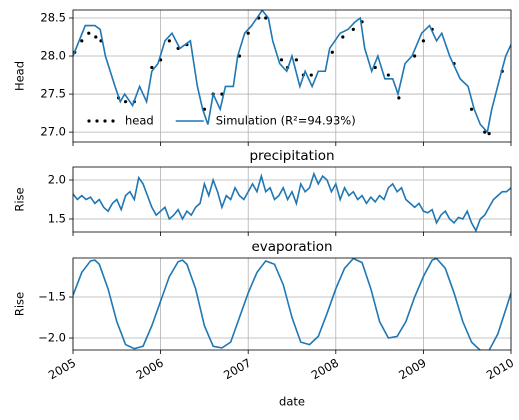  I want to click on y-tick-label: 27.5, so click(53, 94).